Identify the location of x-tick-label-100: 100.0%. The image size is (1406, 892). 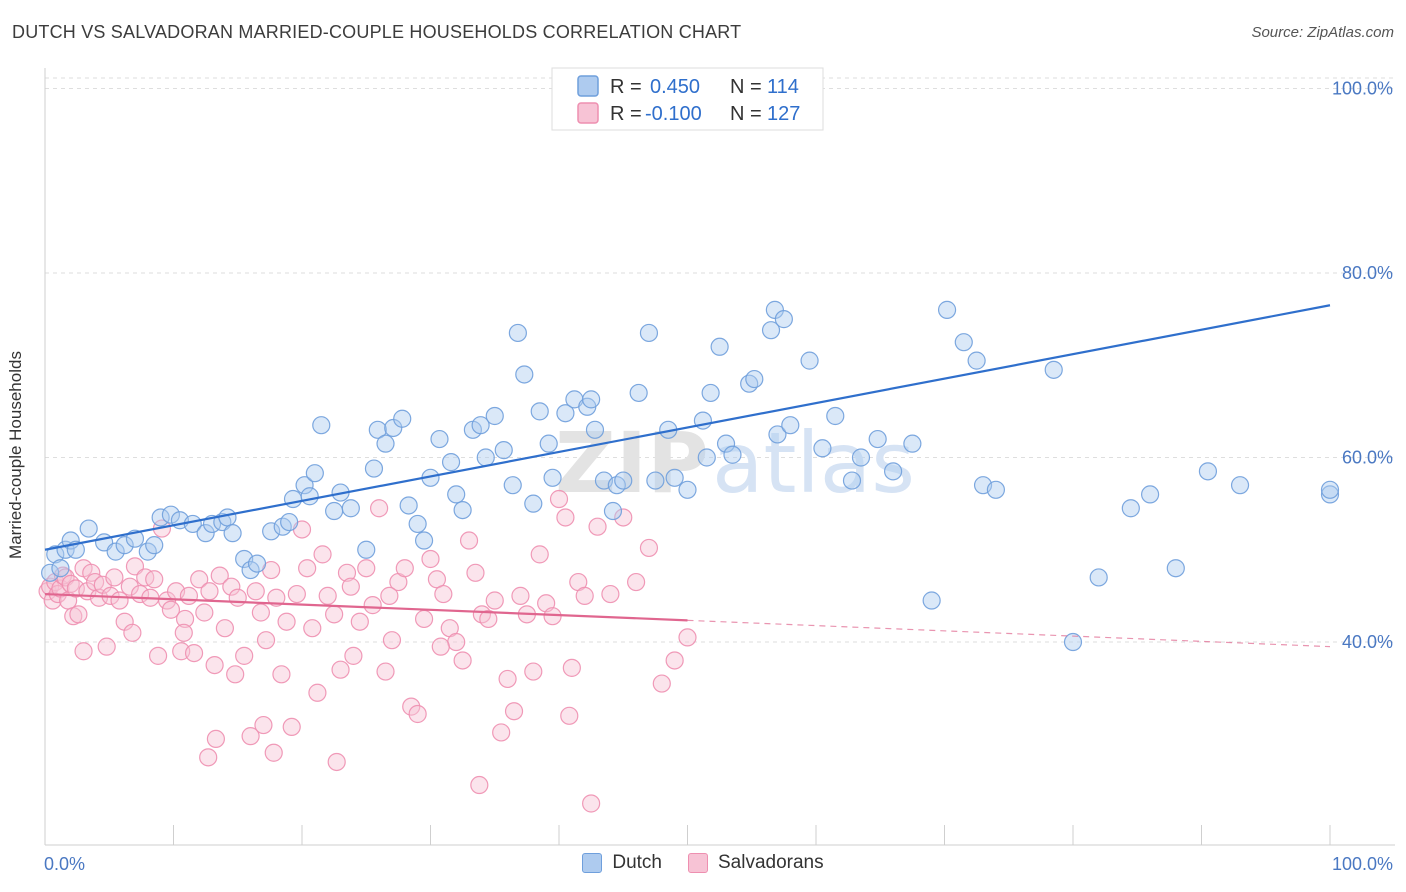
(1362, 864).